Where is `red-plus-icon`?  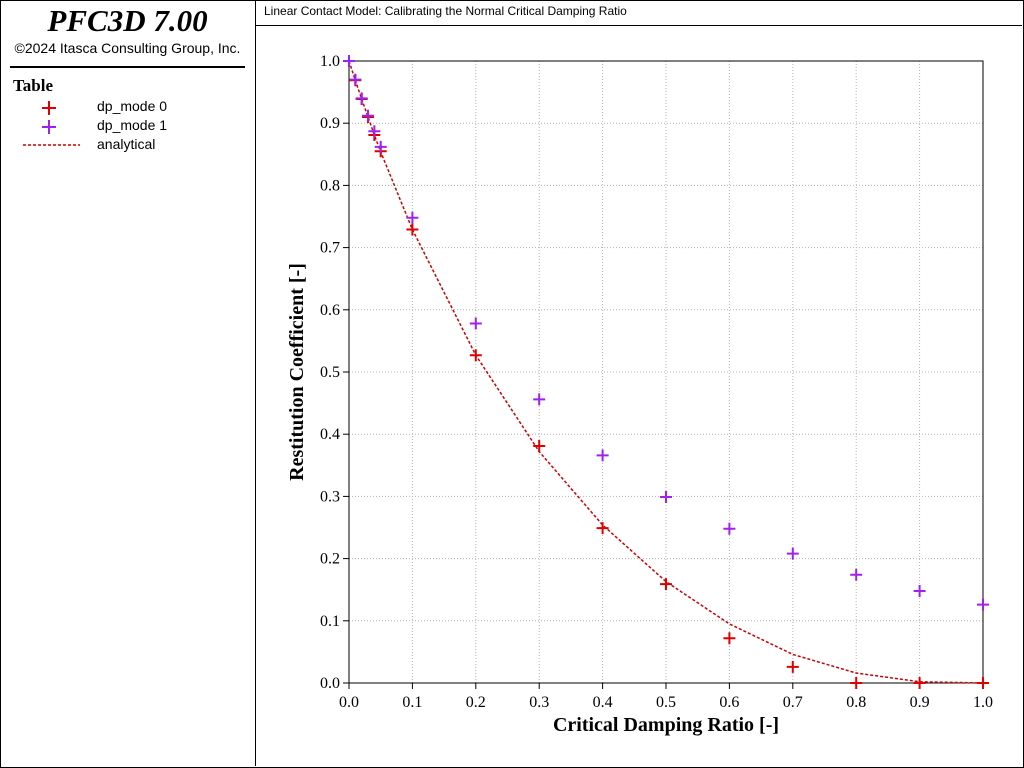
red-plus-icon is located at coordinates (49, 108).